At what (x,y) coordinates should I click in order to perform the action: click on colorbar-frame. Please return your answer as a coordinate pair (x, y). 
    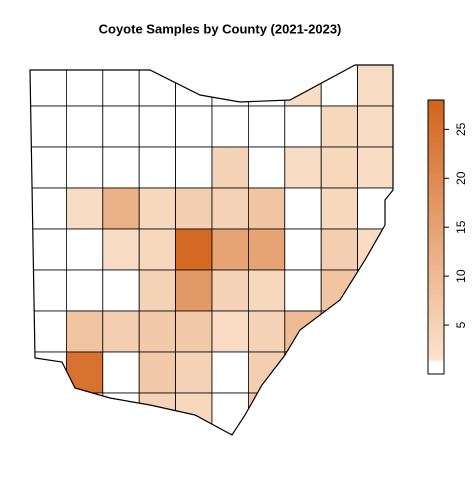
    Looking at the image, I should click on (436, 237).